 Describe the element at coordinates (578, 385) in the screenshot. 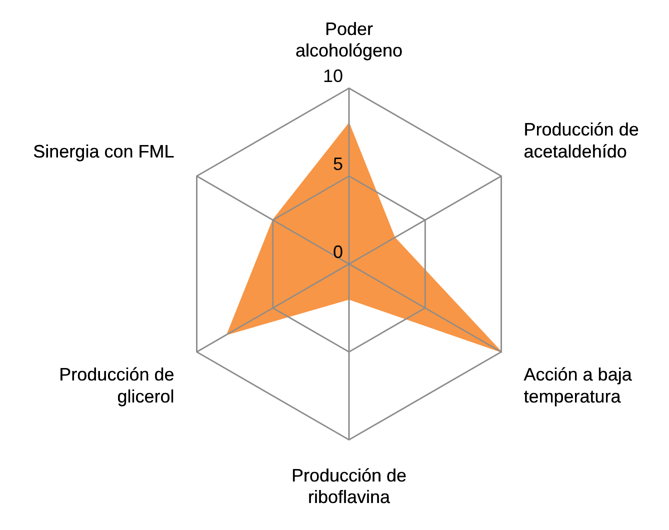

I see `spoke-label: Acción a baja temperatura` at that location.